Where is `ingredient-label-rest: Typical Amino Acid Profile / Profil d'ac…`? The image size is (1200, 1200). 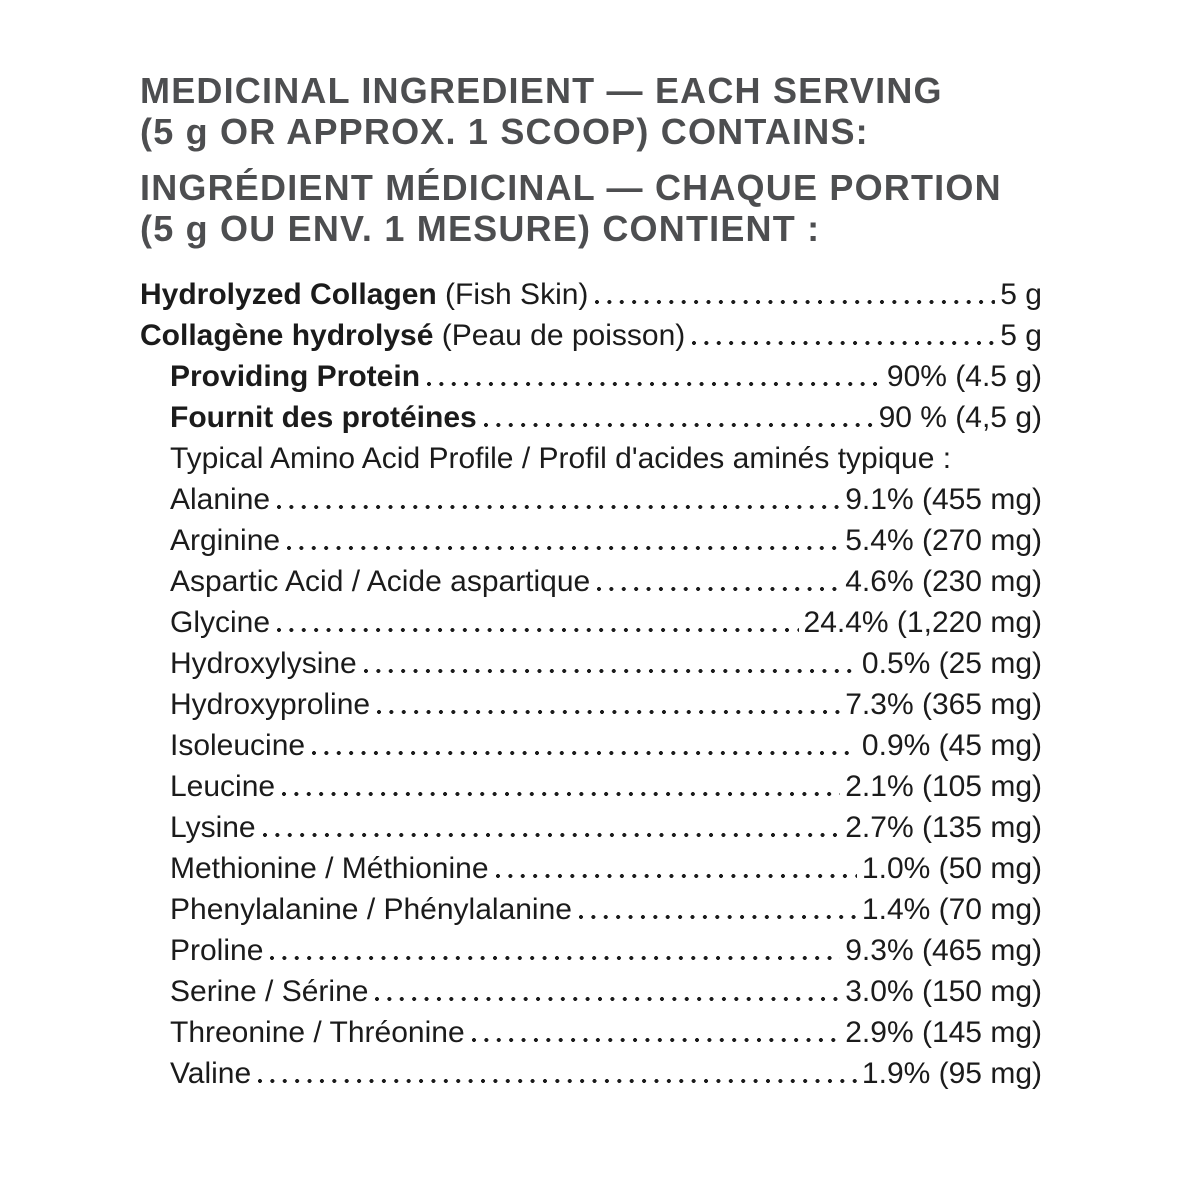
ingredient-label-rest: Typical Amino Acid Profile / Profil d'ac… is located at coordinates (561, 458).